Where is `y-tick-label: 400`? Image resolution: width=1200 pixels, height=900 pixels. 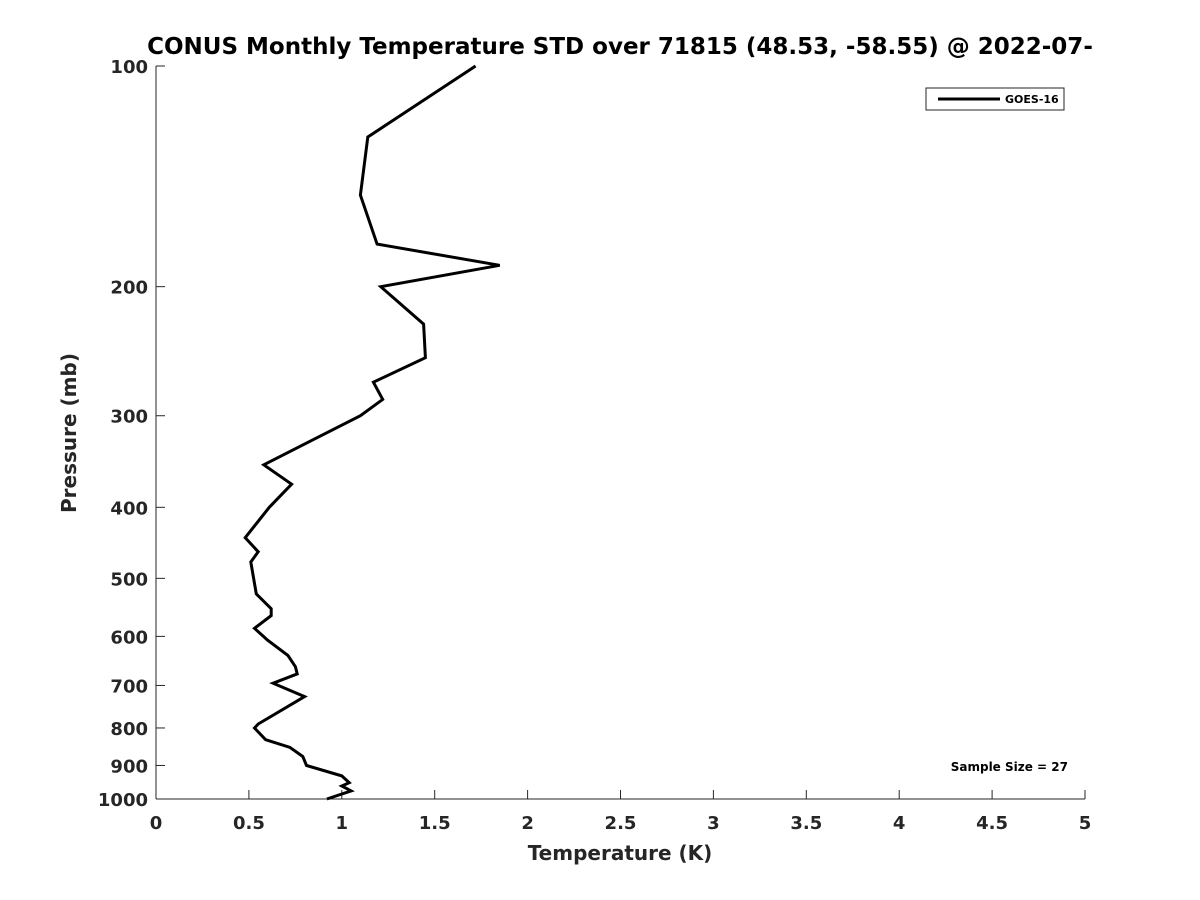 y-tick-label: 400 is located at coordinates (129, 508).